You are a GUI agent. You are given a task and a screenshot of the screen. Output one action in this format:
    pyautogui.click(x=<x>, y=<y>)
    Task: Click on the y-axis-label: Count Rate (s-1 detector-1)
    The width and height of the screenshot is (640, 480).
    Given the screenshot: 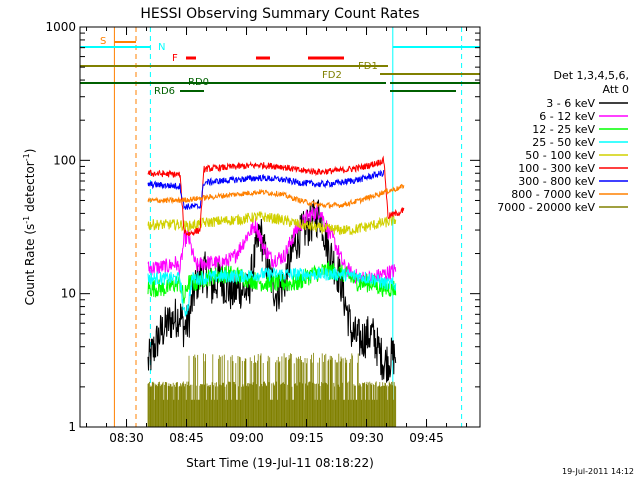 What is the action you would take?
    pyautogui.click(x=29, y=227)
    